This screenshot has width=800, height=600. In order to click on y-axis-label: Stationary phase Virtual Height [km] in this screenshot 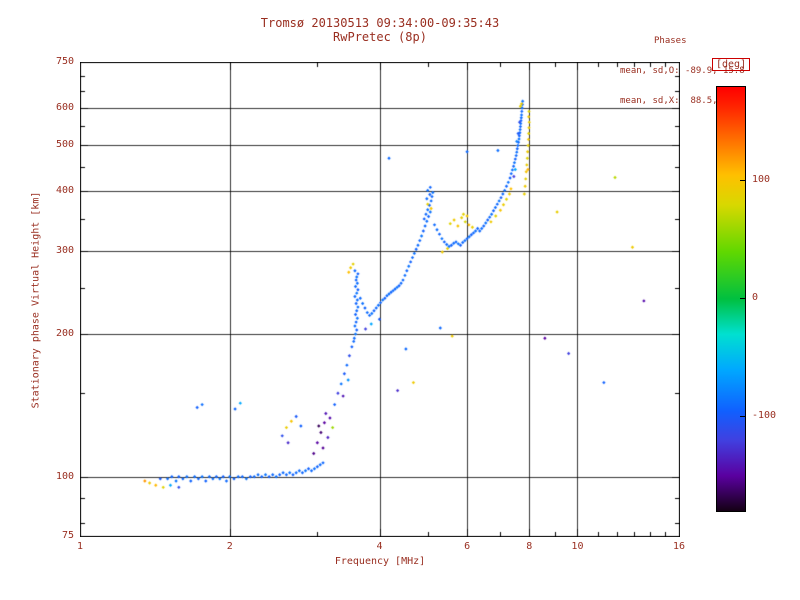, I will do `click(36, 300)`.